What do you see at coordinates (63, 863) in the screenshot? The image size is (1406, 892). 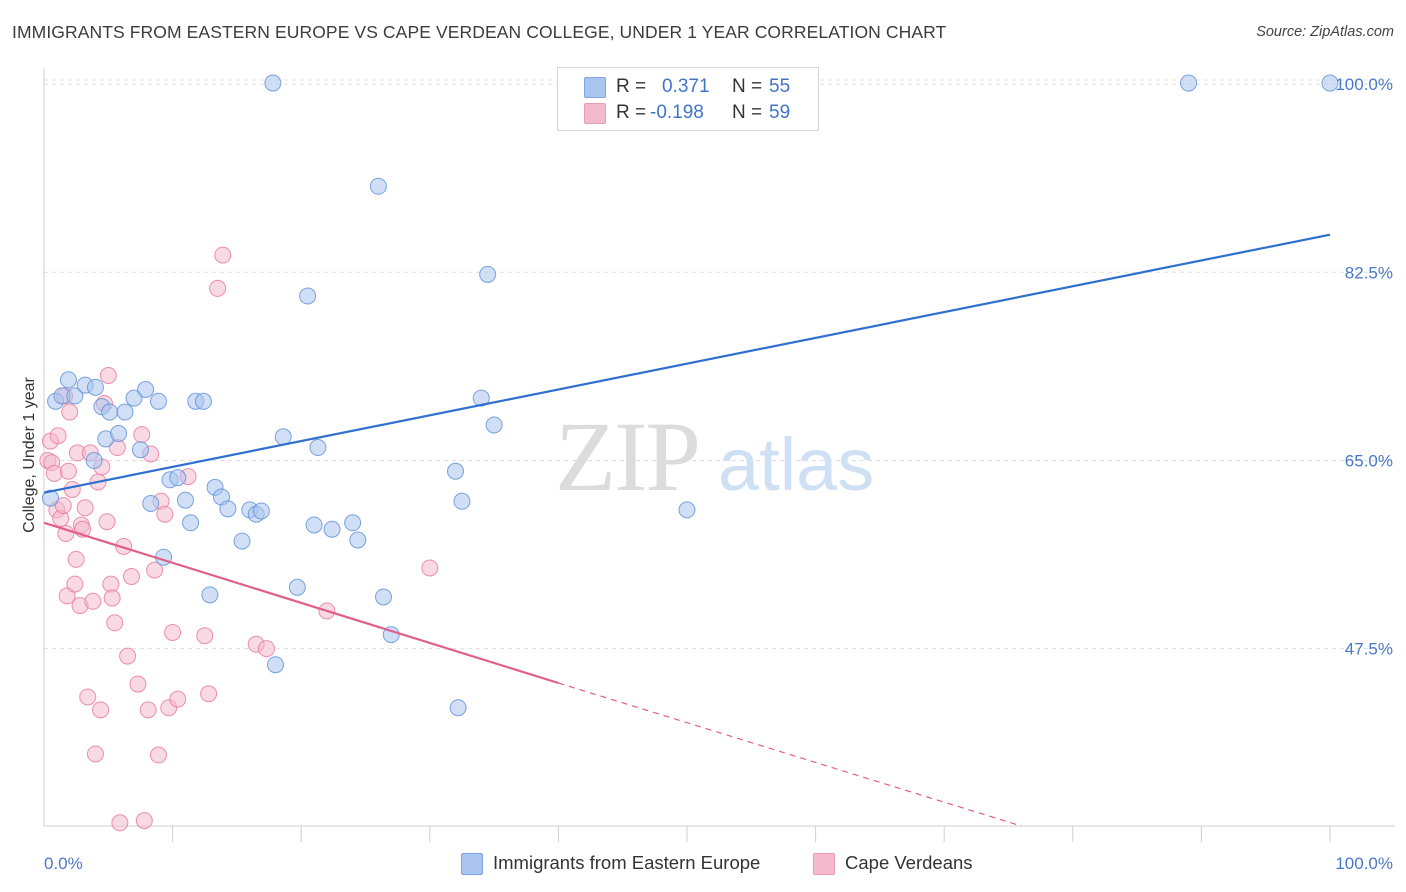 I see `x-tick-label: 0.0%` at bounding box center [63, 863].